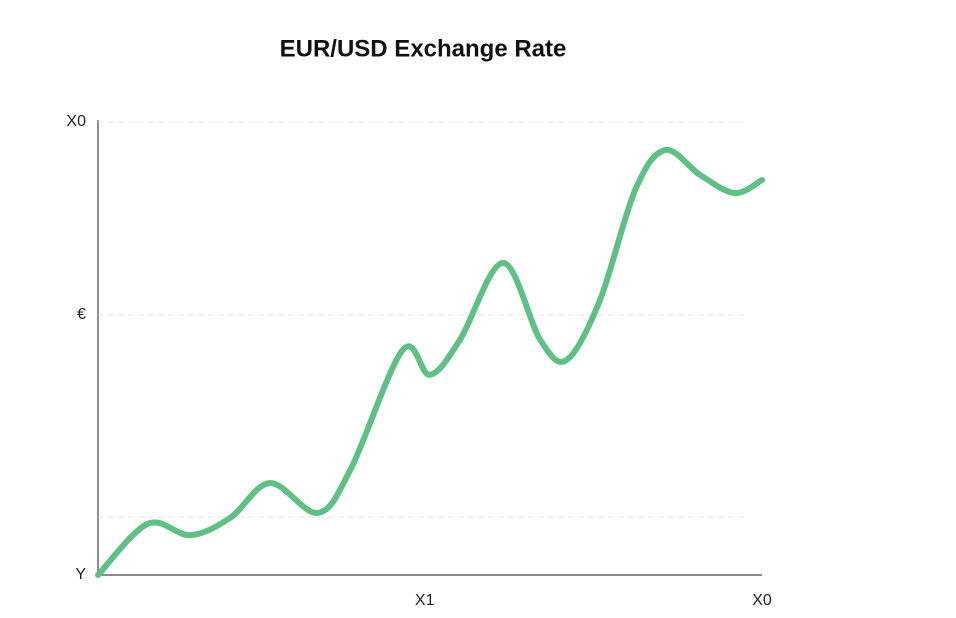 This screenshot has height=618, width=956. What do you see at coordinates (425, 600) in the screenshot?
I see `x-tick-label: X1` at bounding box center [425, 600].